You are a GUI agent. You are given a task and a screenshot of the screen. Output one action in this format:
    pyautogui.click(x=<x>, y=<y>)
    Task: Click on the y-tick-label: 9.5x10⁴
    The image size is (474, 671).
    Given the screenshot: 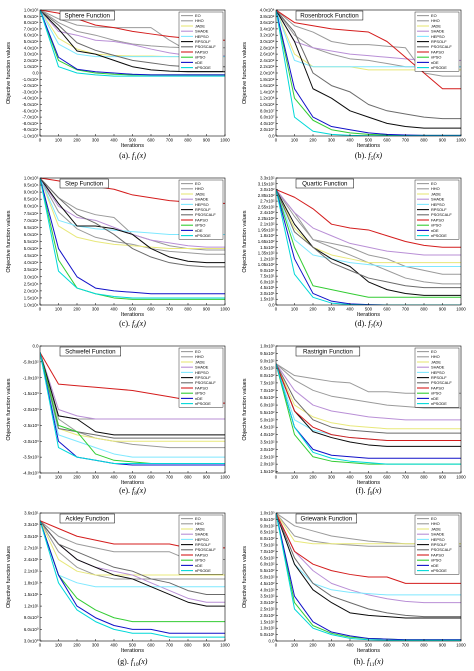 What is the action you would take?
    pyautogui.click(x=31, y=185)
    